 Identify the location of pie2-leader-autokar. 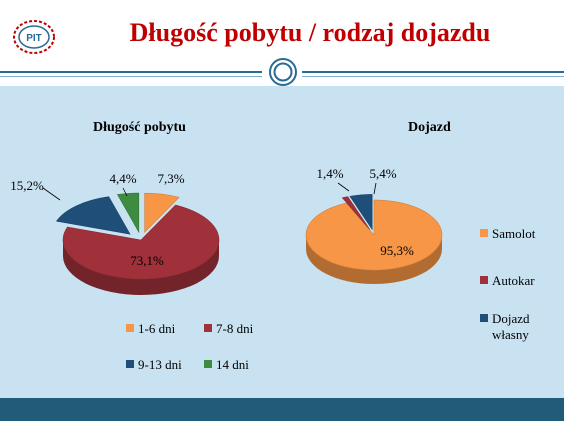
(343, 187).